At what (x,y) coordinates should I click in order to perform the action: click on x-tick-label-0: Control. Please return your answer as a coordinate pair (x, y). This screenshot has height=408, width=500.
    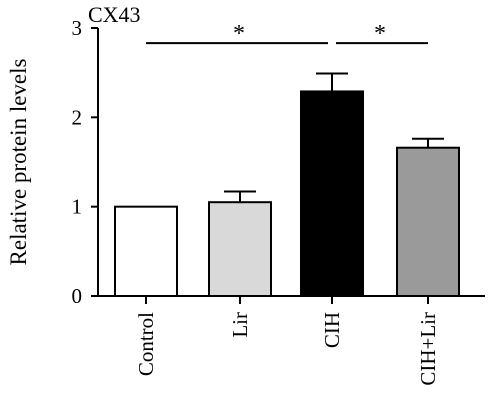
    Looking at the image, I should click on (146, 344).